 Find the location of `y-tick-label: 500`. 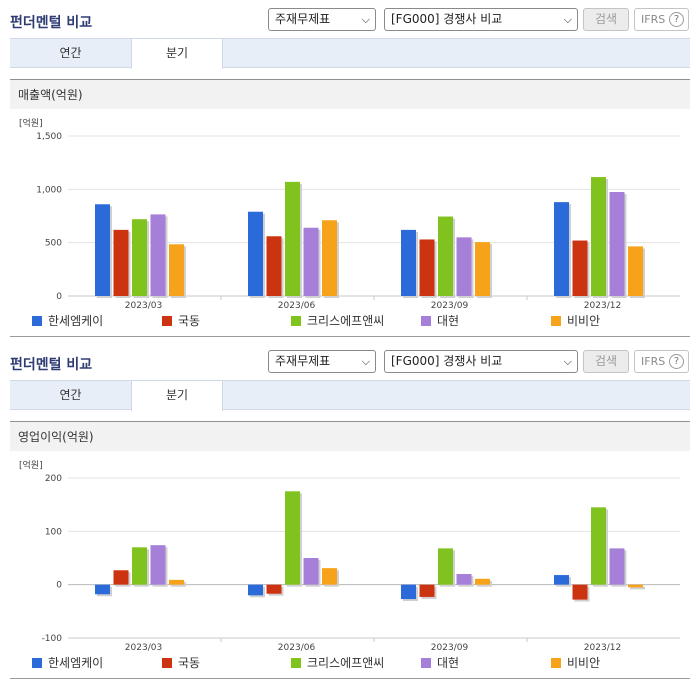

y-tick-label: 500 is located at coordinates (53, 244).